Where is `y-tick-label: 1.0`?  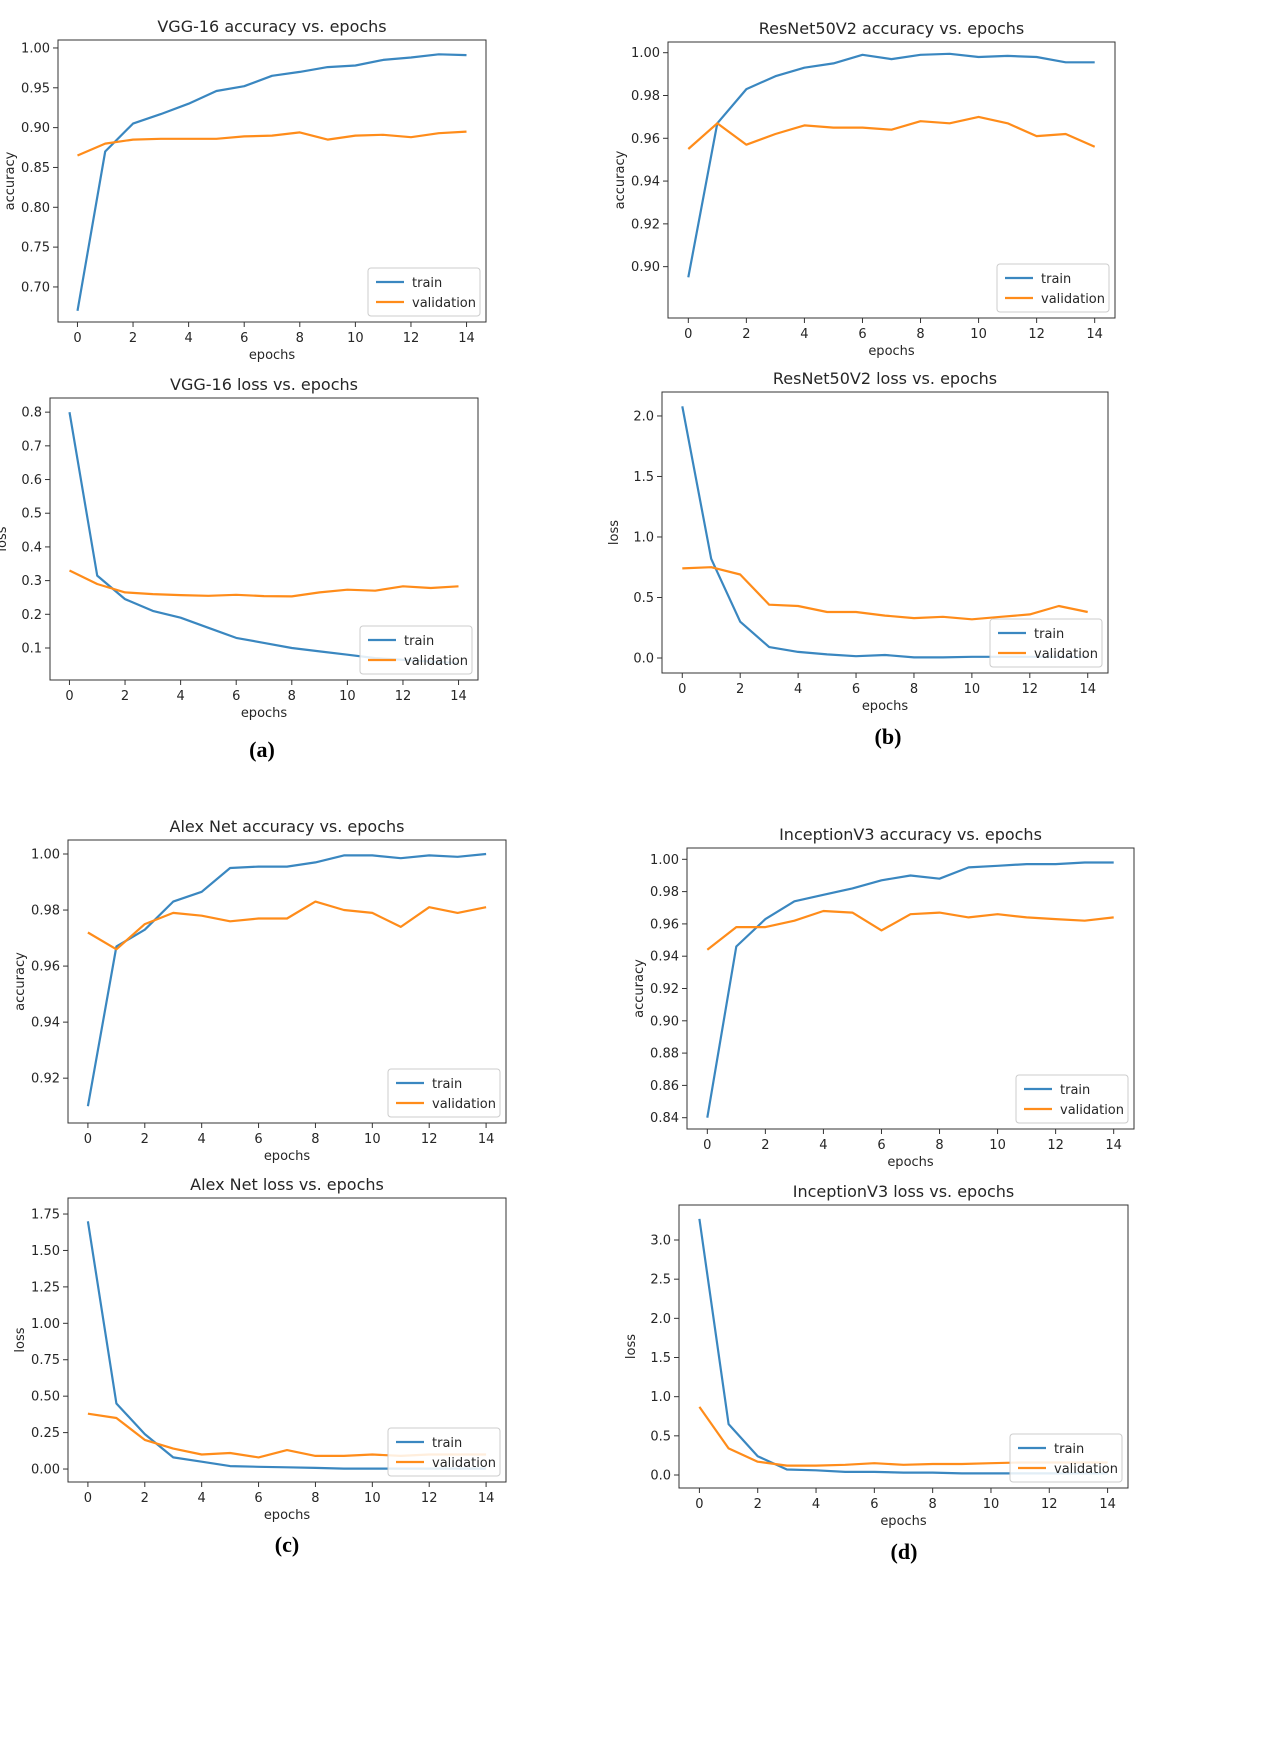
y-tick-label: 1.0 is located at coordinates (643, 537).